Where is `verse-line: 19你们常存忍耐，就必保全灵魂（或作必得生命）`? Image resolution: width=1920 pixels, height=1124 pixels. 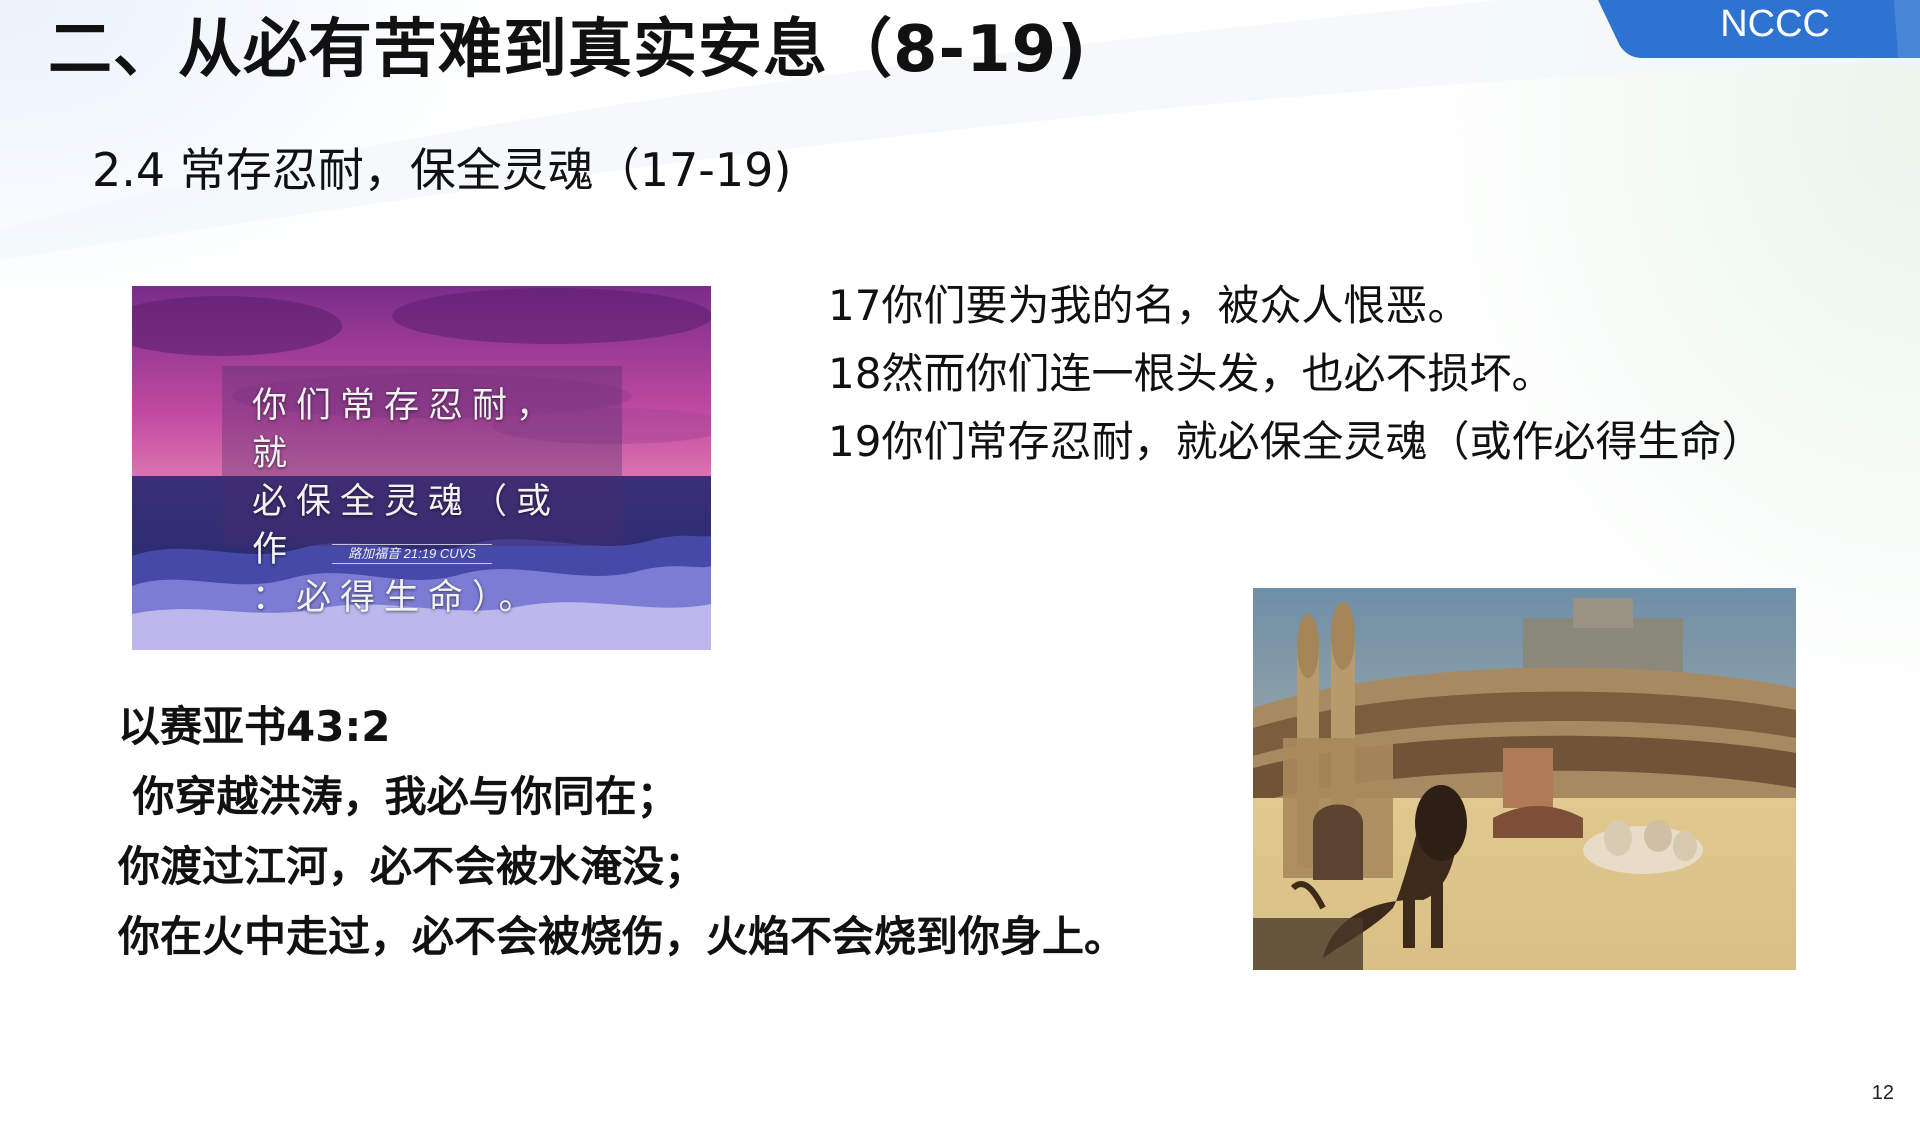 verse-line: 19你们常存忍耐，就必保全灵魂（或作必得生命） is located at coordinates (1296, 441).